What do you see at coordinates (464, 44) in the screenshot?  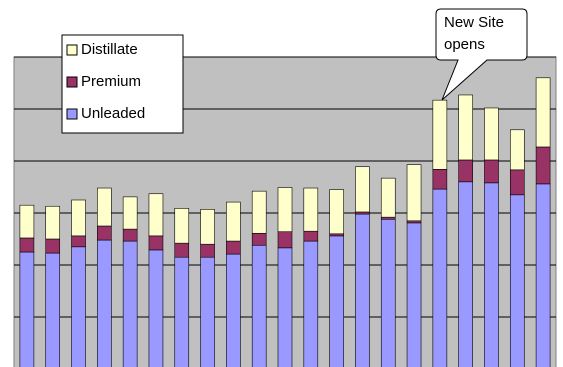 I see `annotation: opens` at bounding box center [464, 44].